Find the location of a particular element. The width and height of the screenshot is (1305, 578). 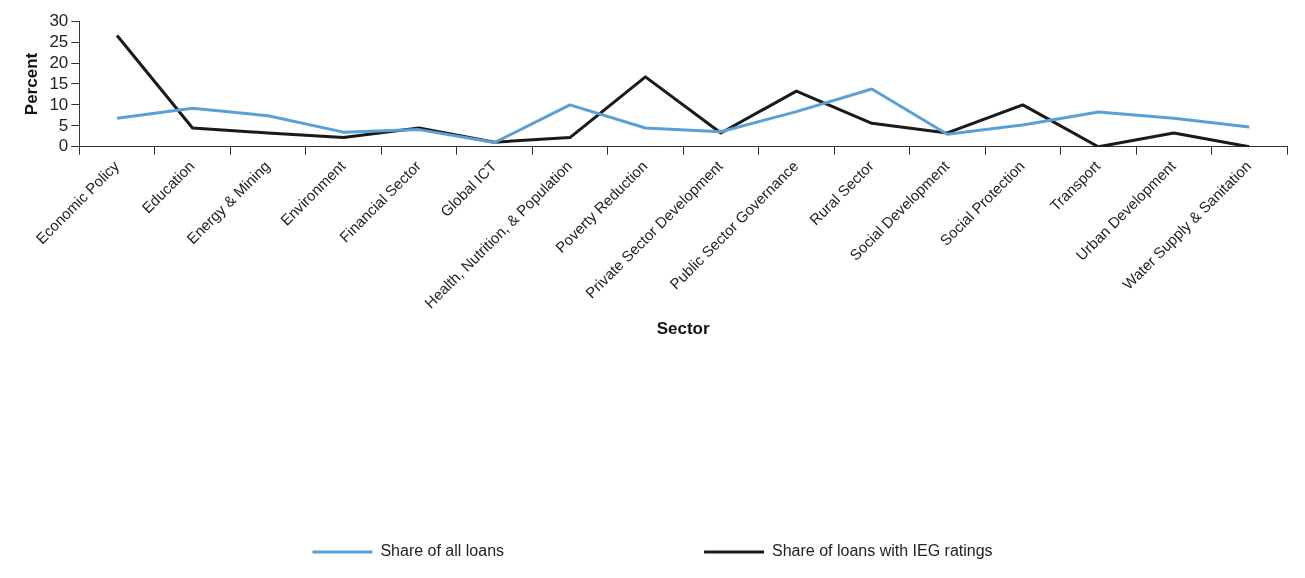

y-tick-label: 15 is located at coordinates (59, 83).